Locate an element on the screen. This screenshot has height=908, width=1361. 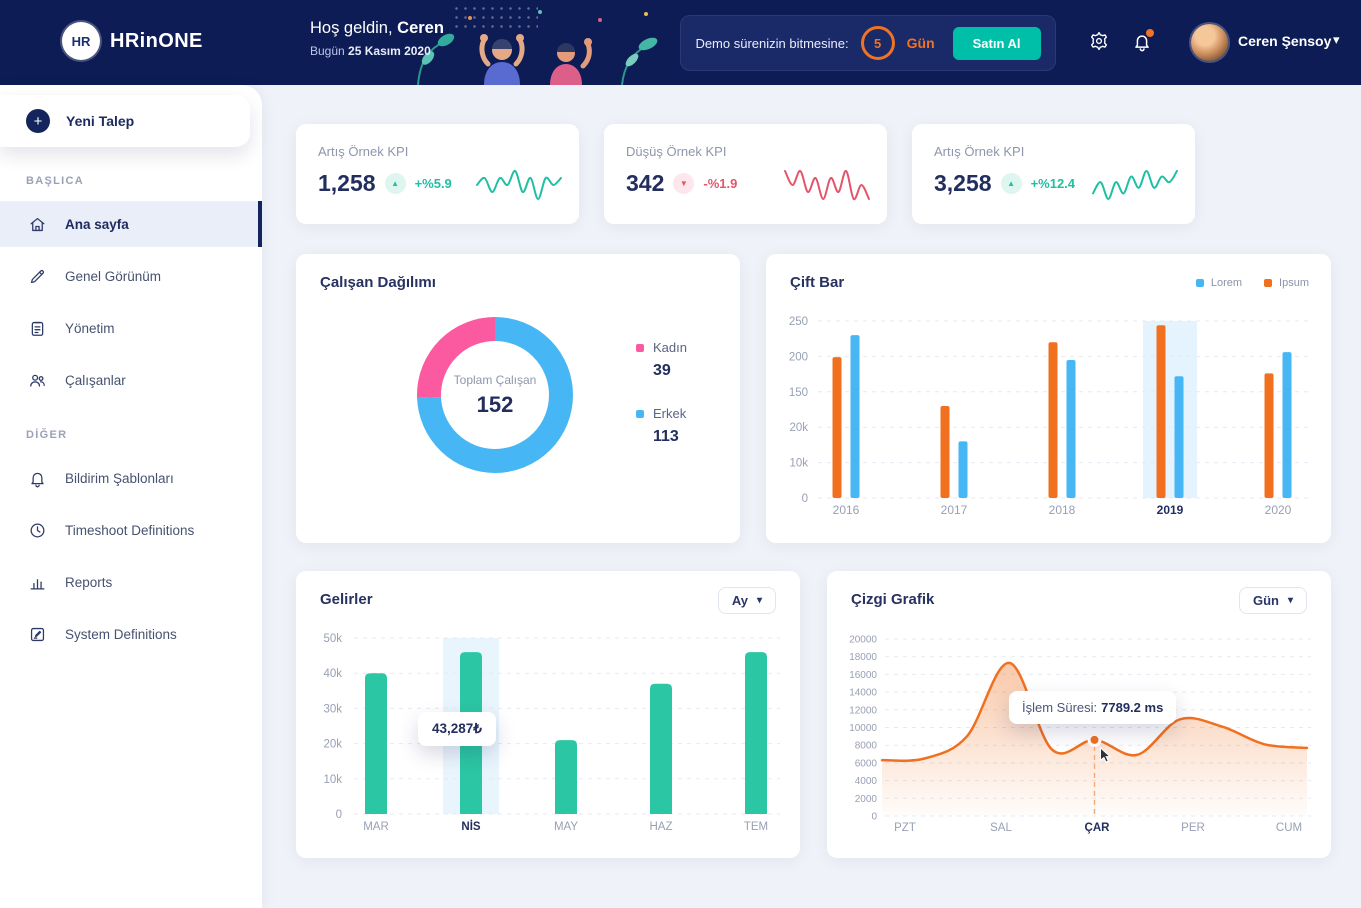
nav-section-label: BAŞLICA is located at coordinates (55, 181).